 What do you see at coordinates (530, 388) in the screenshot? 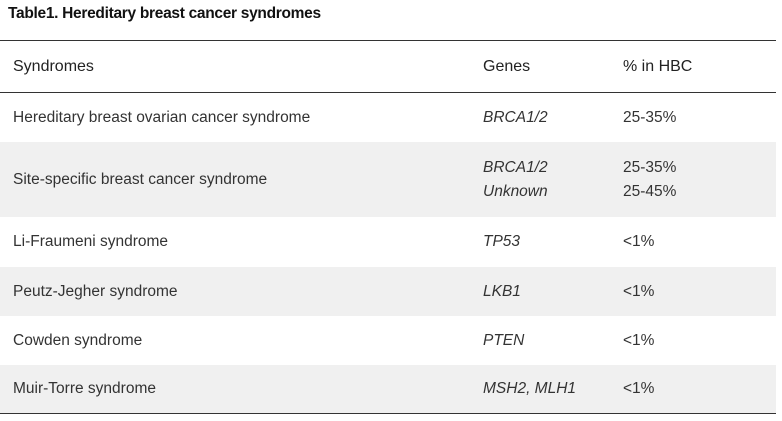
I see `gene-line: MSH2, MLH1` at bounding box center [530, 388].